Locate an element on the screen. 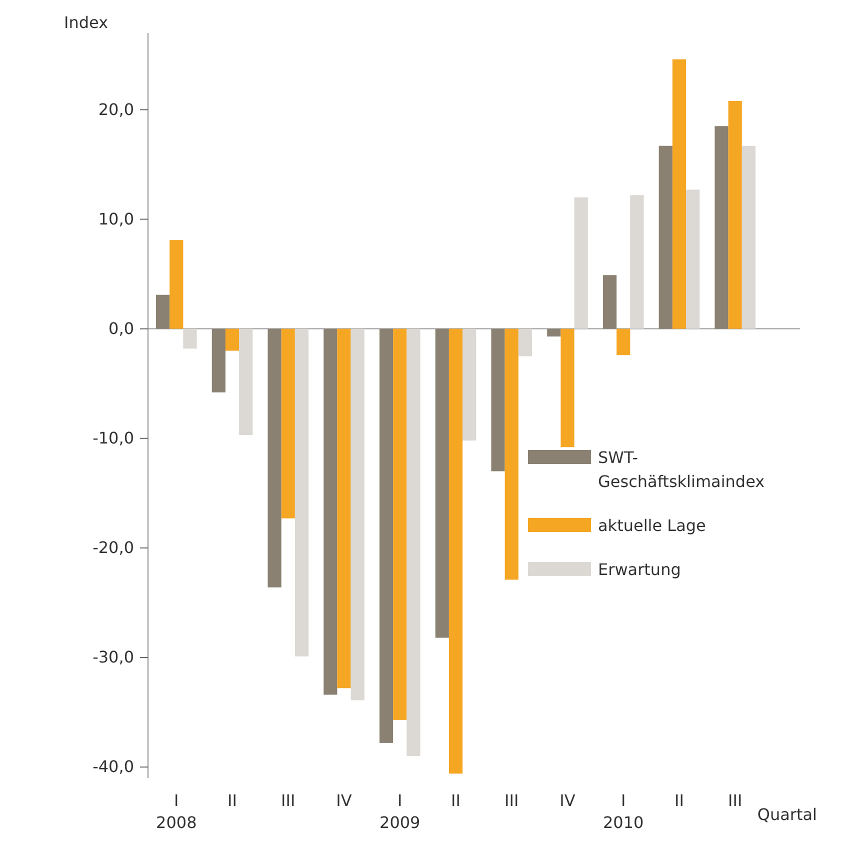 This screenshot has height=850, width=845. y-tick-label: -10,0 is located at coordinates (113, 438).